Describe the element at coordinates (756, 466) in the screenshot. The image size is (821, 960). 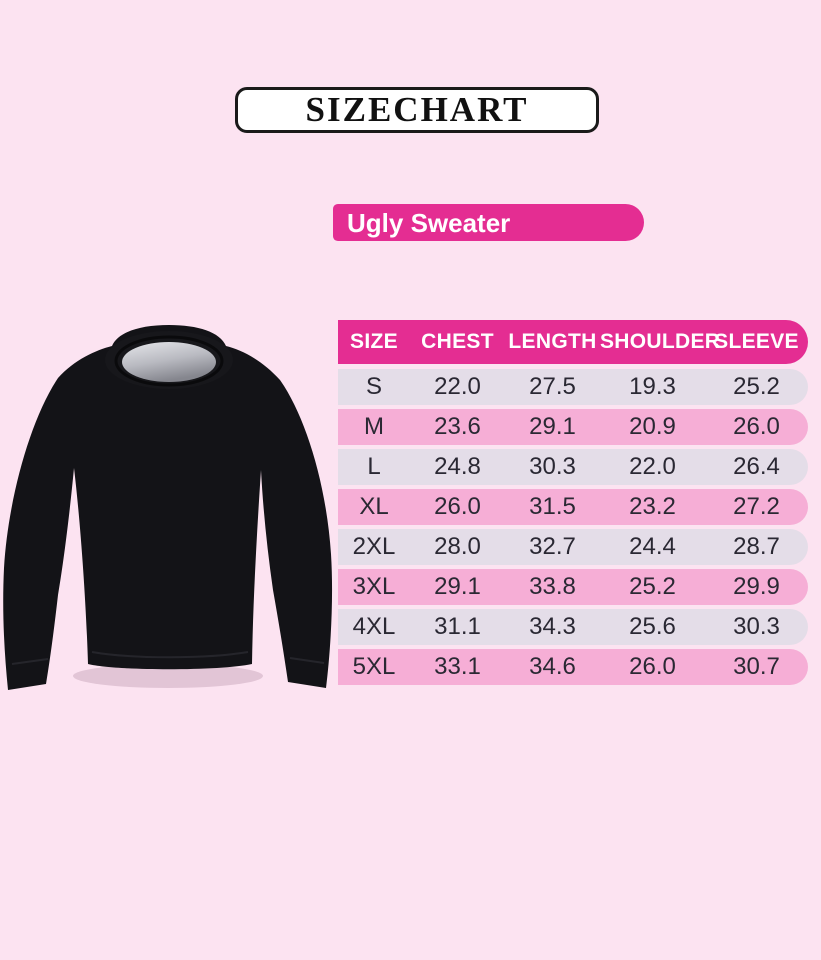
I see `measurement-value: 26.4` at that location.